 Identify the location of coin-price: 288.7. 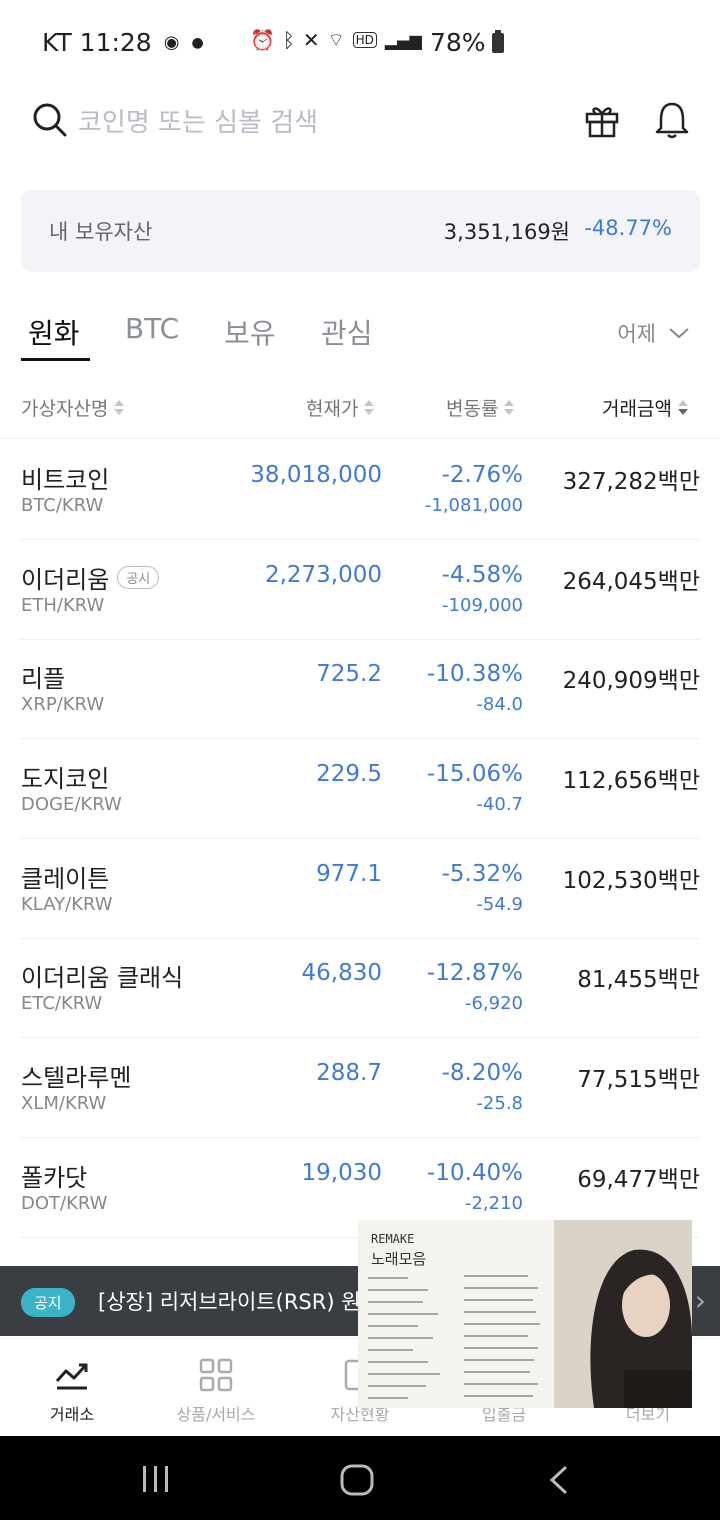
(349, 1073).